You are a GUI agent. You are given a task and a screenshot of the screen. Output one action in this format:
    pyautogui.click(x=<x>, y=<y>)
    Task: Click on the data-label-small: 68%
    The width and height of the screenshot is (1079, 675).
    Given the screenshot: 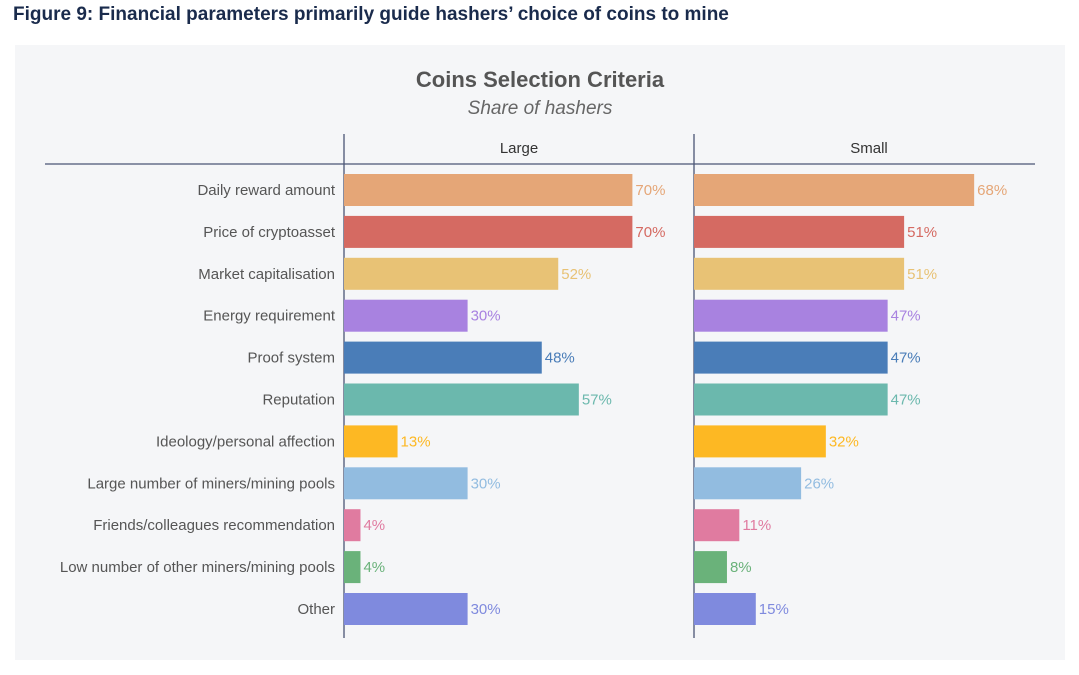 What is the action you would take?
    pyautogui.click(x=992, y=190)
    